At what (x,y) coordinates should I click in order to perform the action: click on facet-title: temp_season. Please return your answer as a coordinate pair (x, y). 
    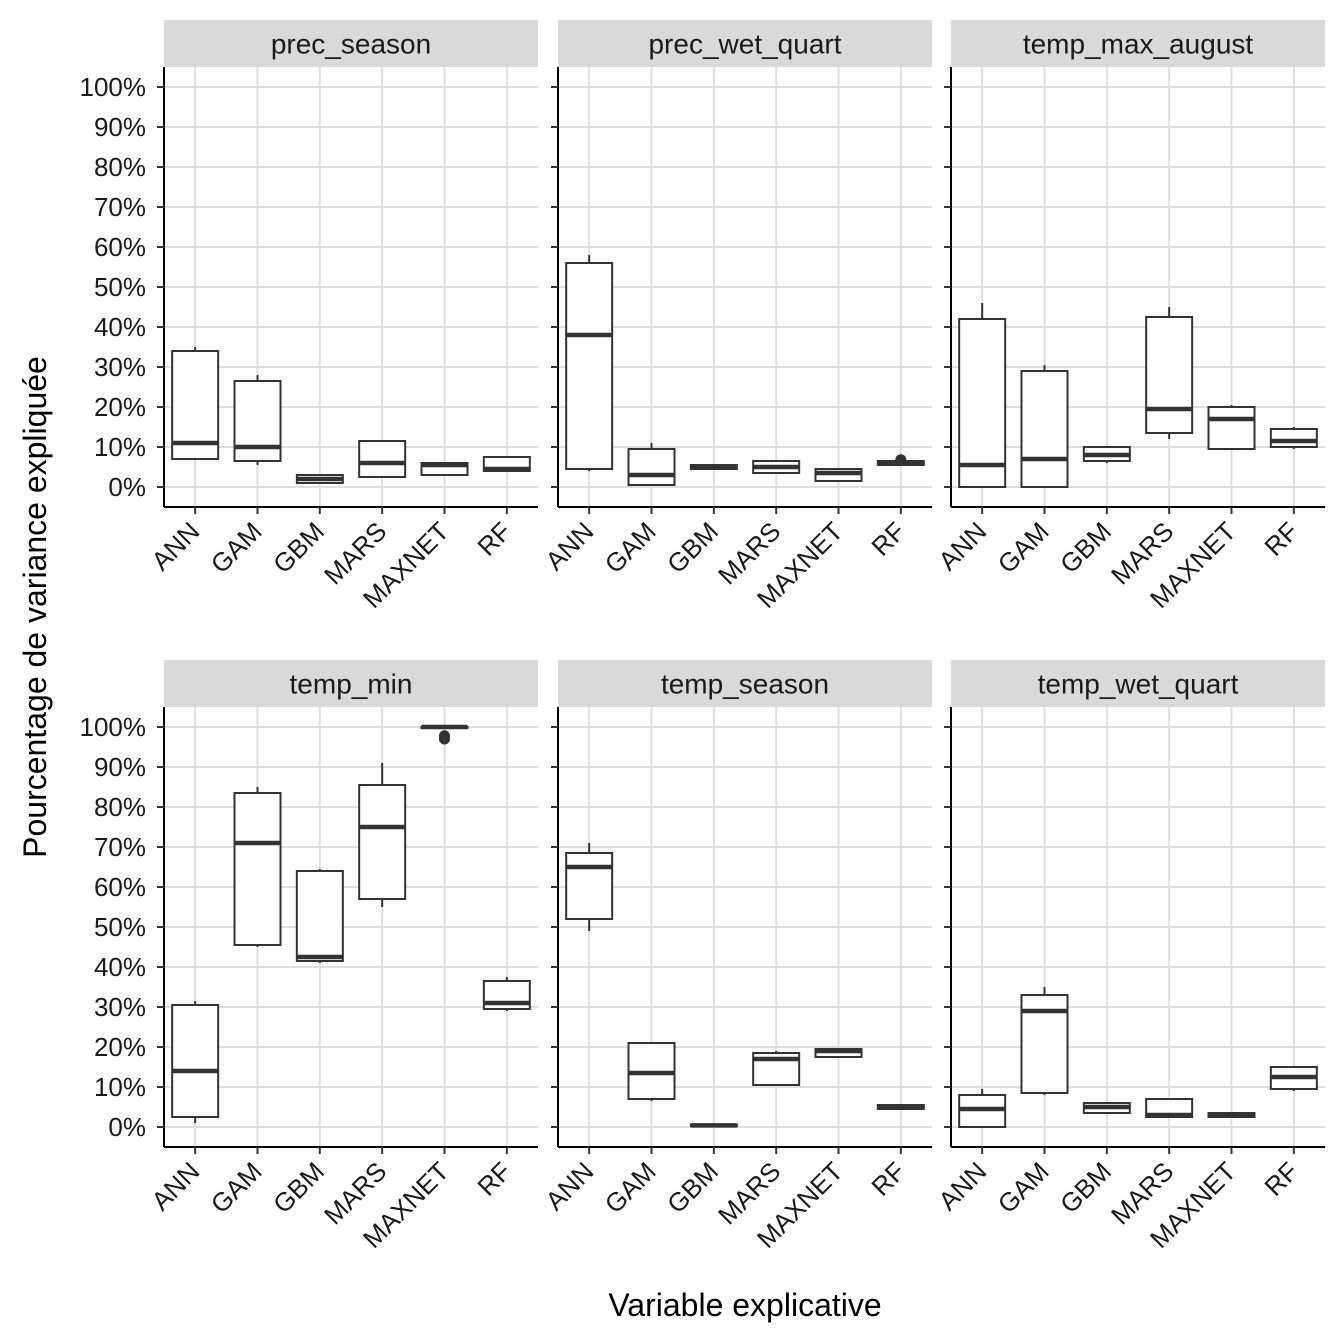
    Looking at the image, I should click on (745, 684).